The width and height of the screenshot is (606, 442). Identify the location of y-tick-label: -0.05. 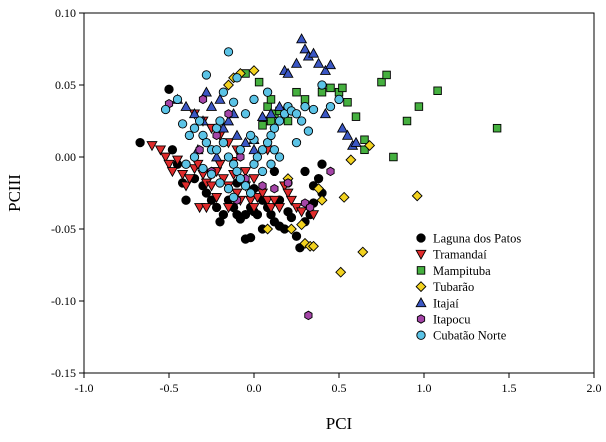
(63, 229).